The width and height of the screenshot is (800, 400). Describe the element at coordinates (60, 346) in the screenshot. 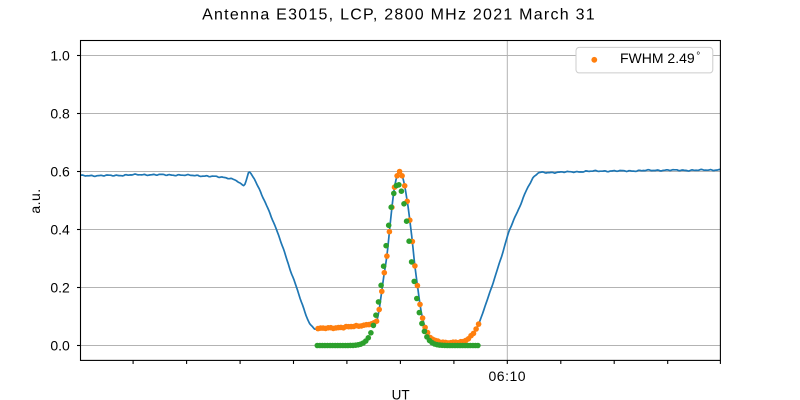

I see `svg-text: 0.0` at that location.